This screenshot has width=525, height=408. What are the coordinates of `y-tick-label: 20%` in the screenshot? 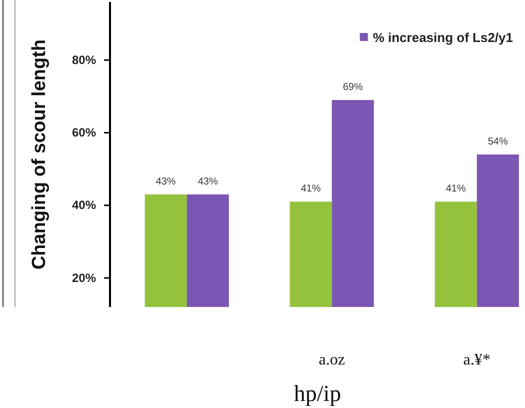 It's located at (84, 277).